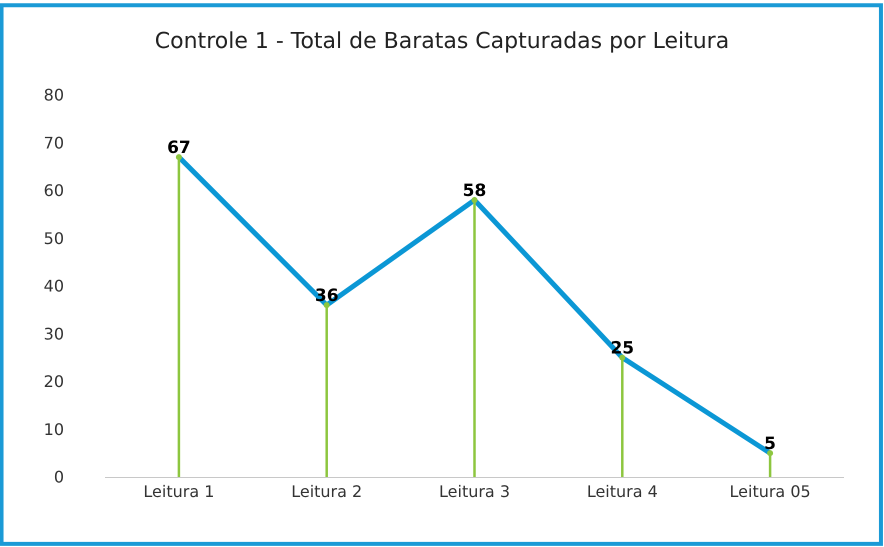 The height and width of the screenshot is (547, 884). Describe the element at coordinates (59, 477) in the screenshot. I see `y-tick-label: 0` at that location.